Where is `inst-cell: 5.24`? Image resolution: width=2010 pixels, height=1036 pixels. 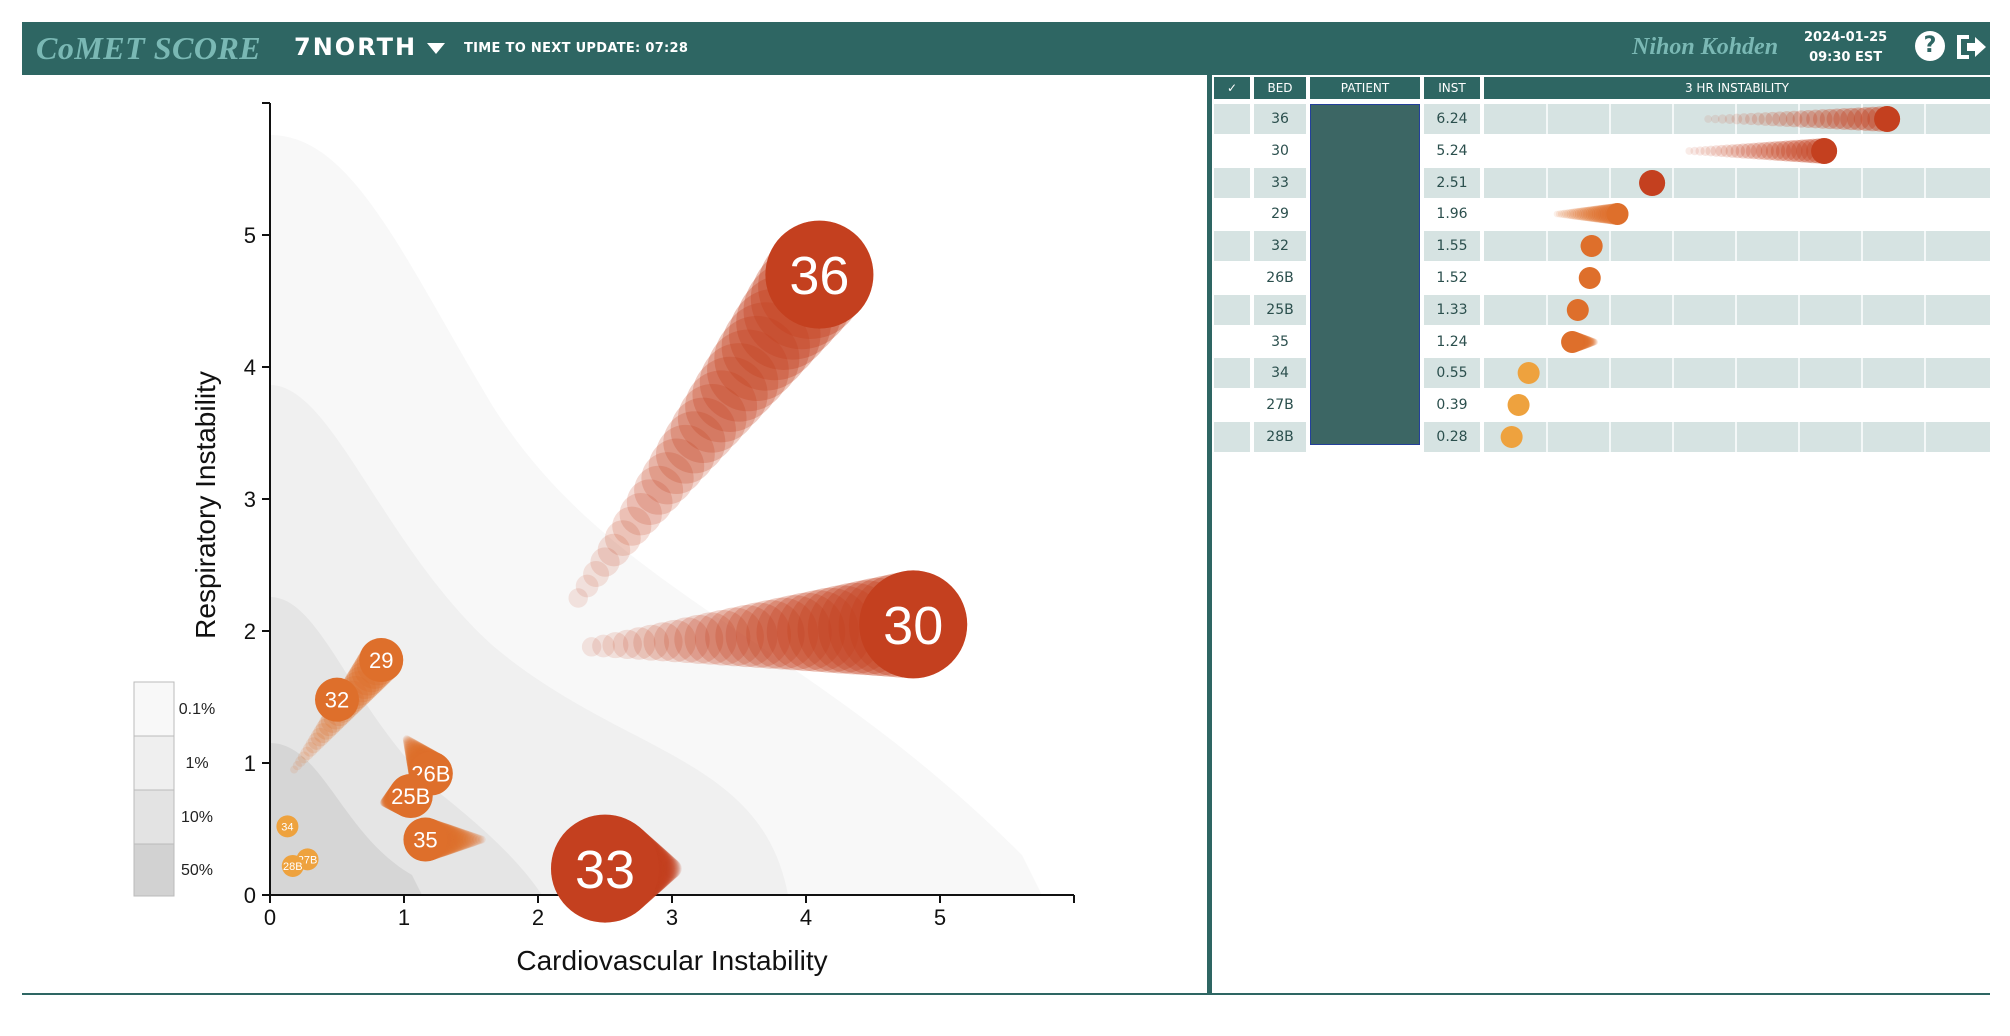 inst-cell: 5.24 is located at coordinates (1452, 150).